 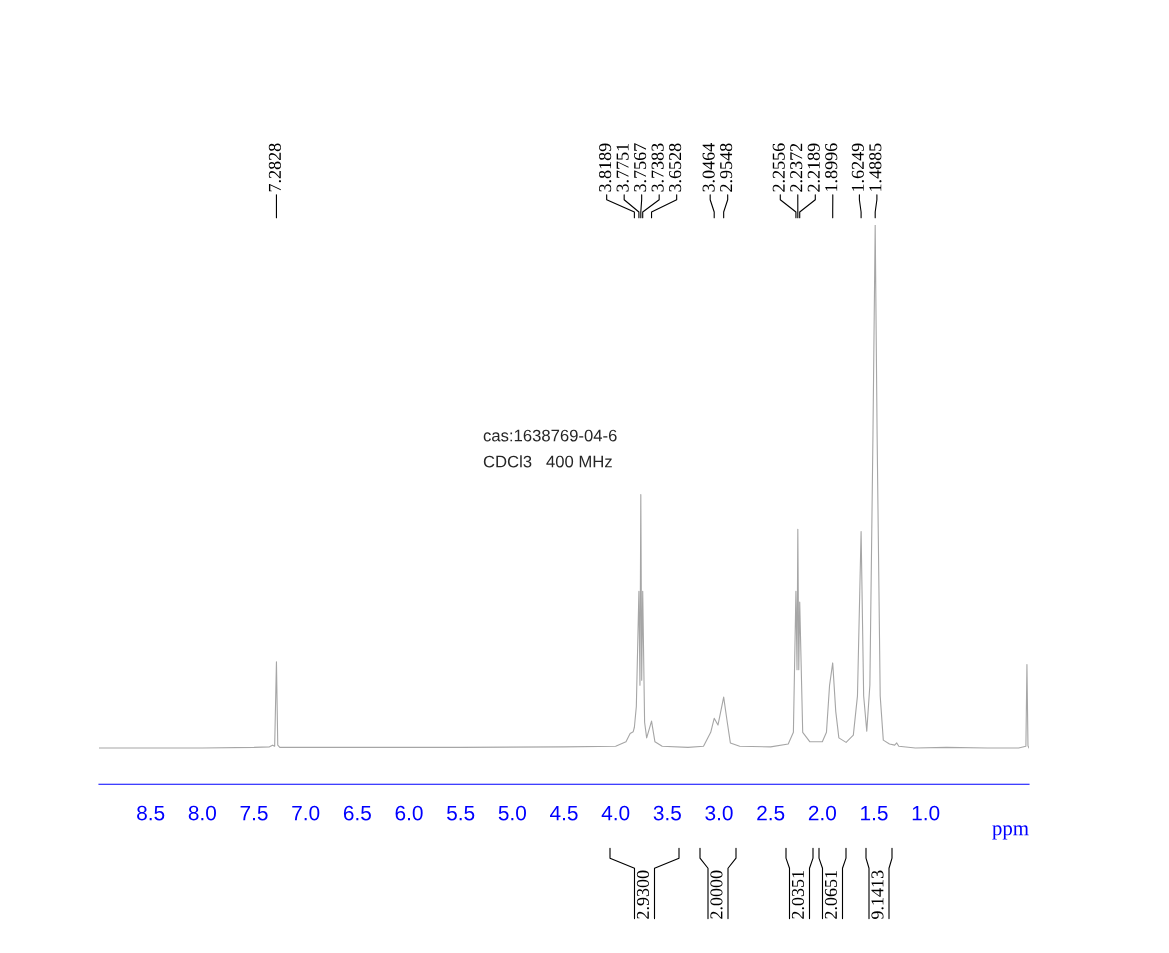 What do you see at coordinates (675, 167) in the screenshot?
I see `annotation: 3.6528` at bounding box center [675, 167].